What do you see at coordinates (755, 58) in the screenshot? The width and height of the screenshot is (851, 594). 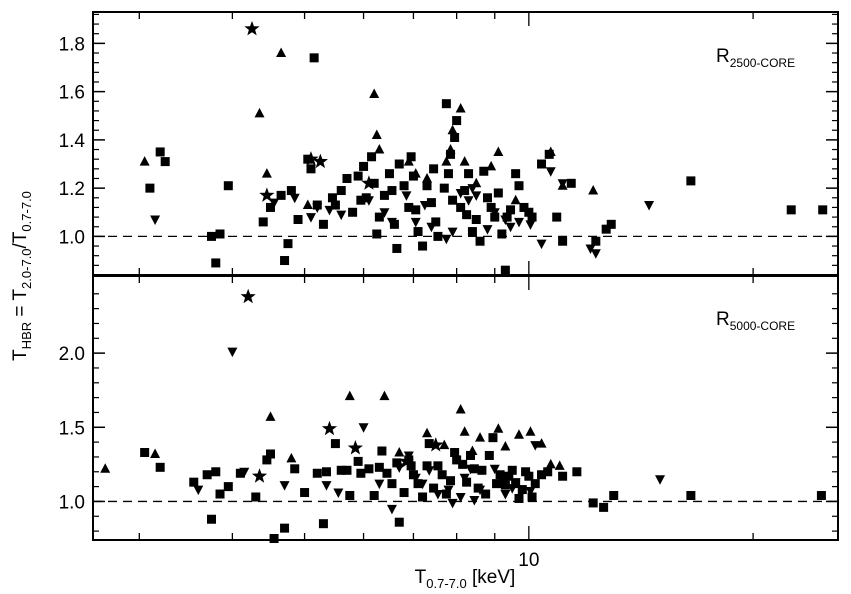 I see `panel-label-top: R2500-CORE` at bounding box center [755, 58].